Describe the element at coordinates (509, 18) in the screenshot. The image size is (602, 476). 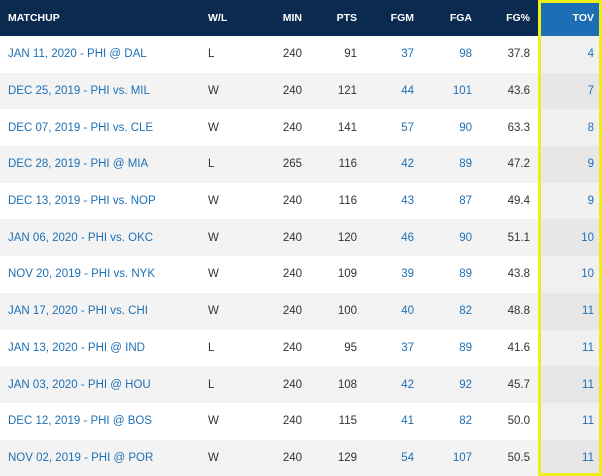
I see `column-header: FG%` at that location.